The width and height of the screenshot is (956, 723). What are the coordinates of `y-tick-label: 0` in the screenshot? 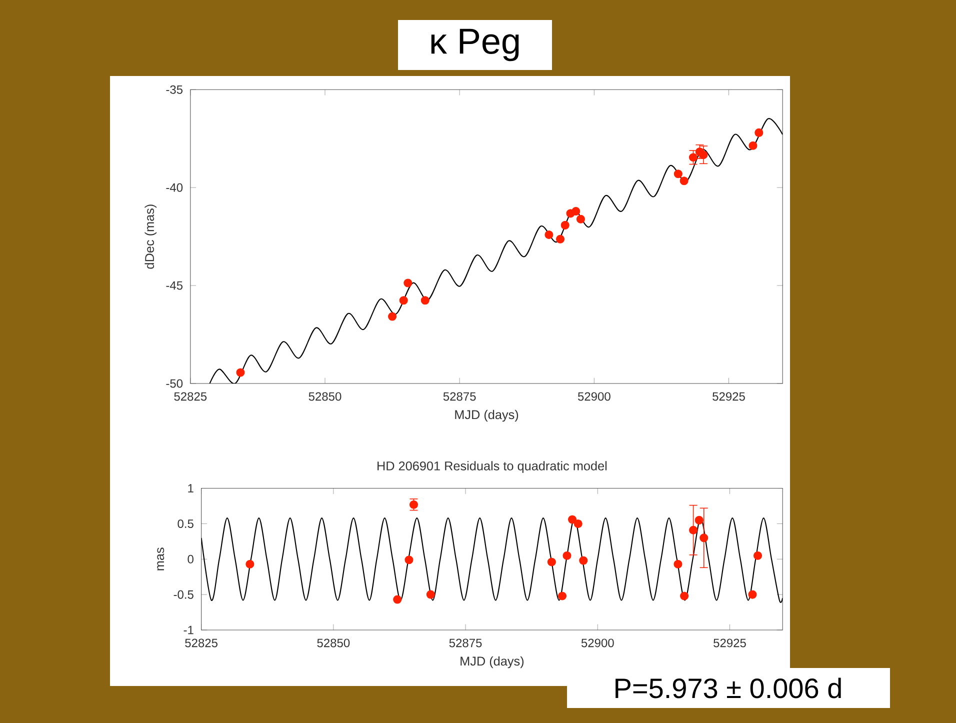 It's located at (191, 559).